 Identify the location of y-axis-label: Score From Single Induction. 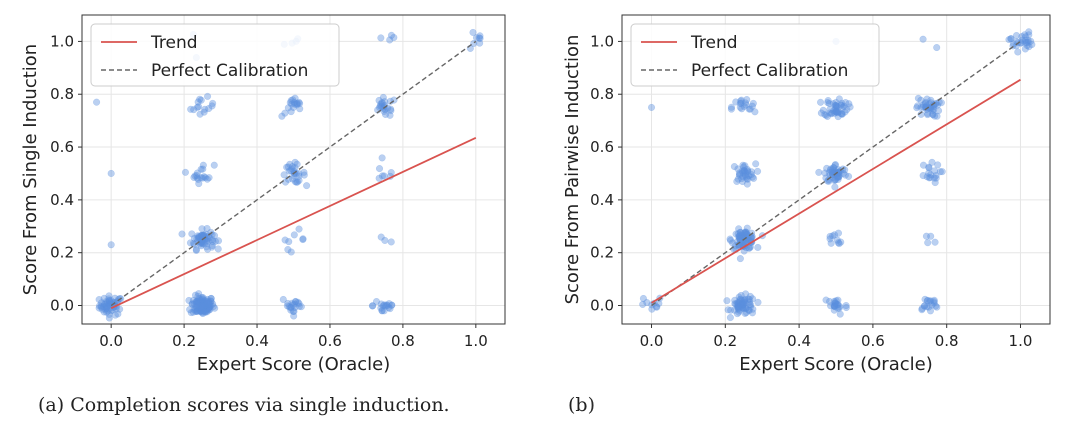
(30, 169).